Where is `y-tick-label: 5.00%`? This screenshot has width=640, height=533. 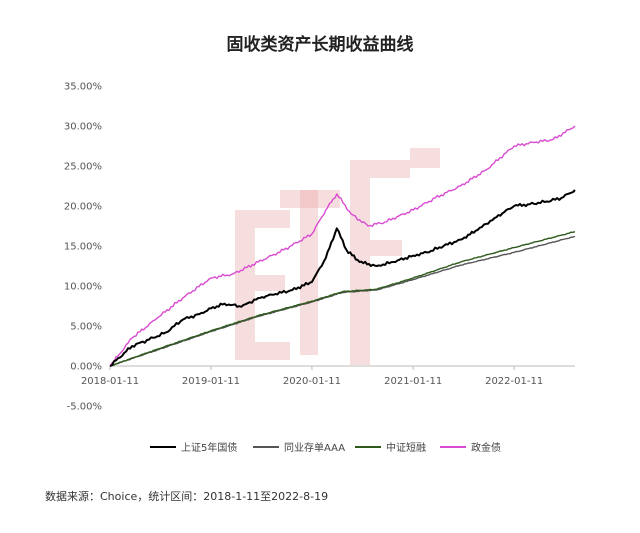 y-tick-label: 5.00% is located at coordinates (86, 327).